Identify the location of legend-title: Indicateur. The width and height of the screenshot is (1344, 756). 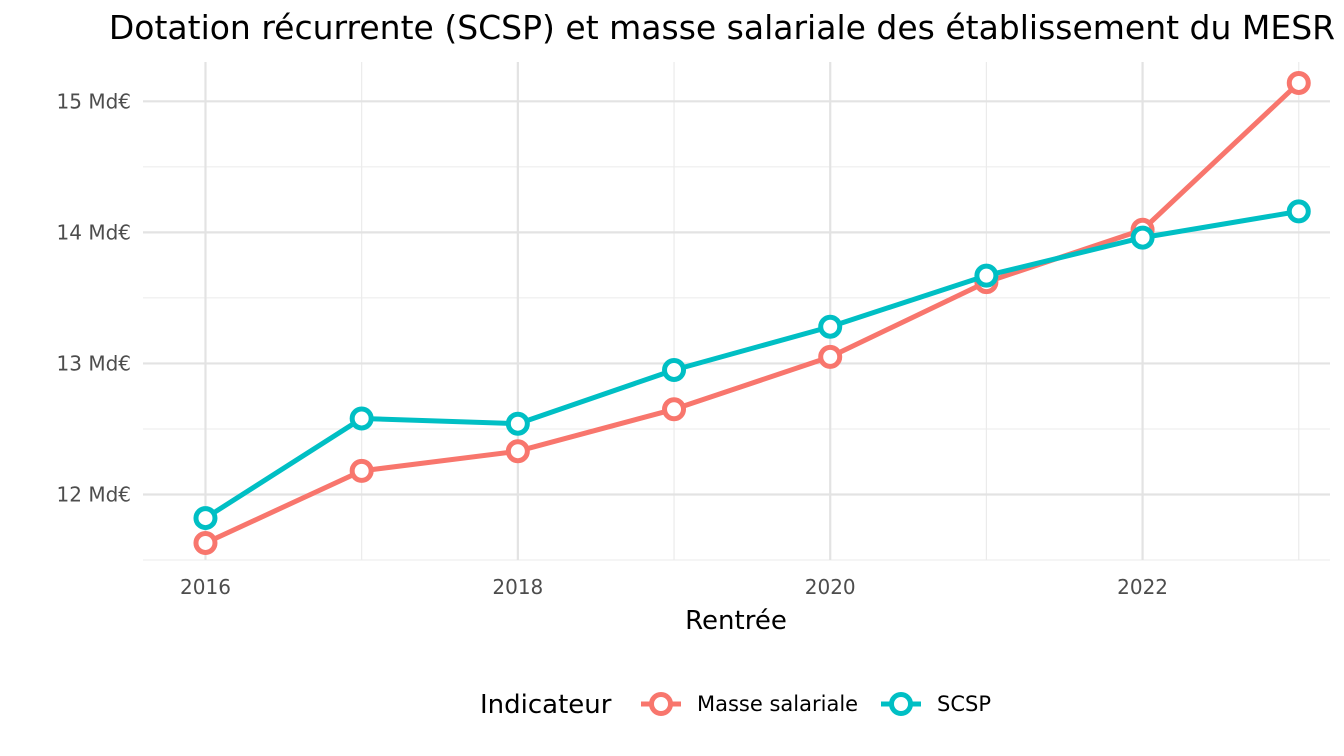
(546, 705).